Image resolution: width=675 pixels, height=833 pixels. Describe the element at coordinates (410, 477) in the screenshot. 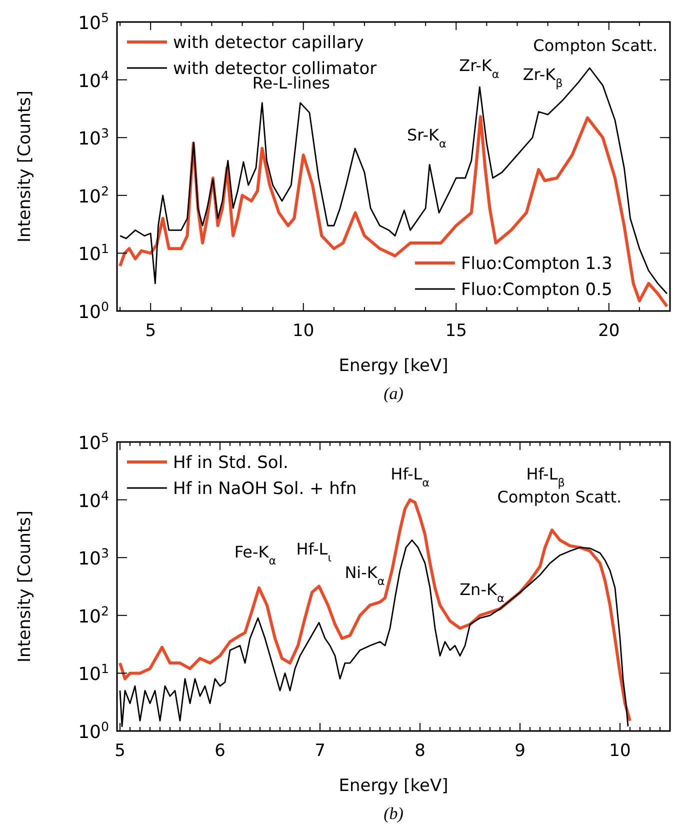

I see `annotation: Hf-L$_{α}$` at that location.